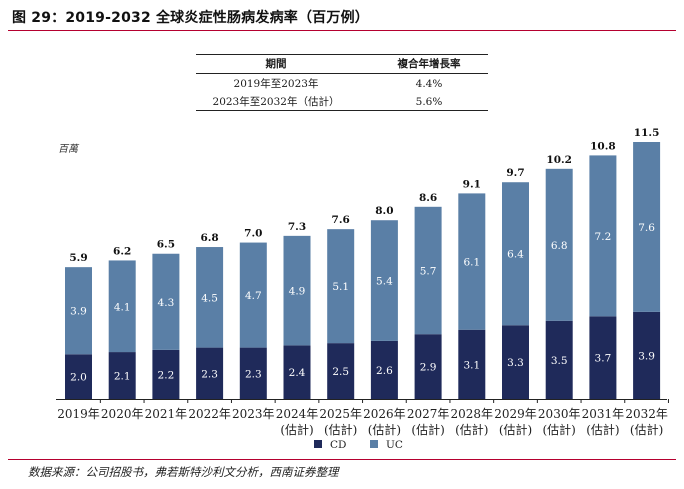 This screenshot has width=684, height=489. Describe the element at coordinates (253, 414) in the screenshot. I see `x-tick-label: 2023年` at that location.